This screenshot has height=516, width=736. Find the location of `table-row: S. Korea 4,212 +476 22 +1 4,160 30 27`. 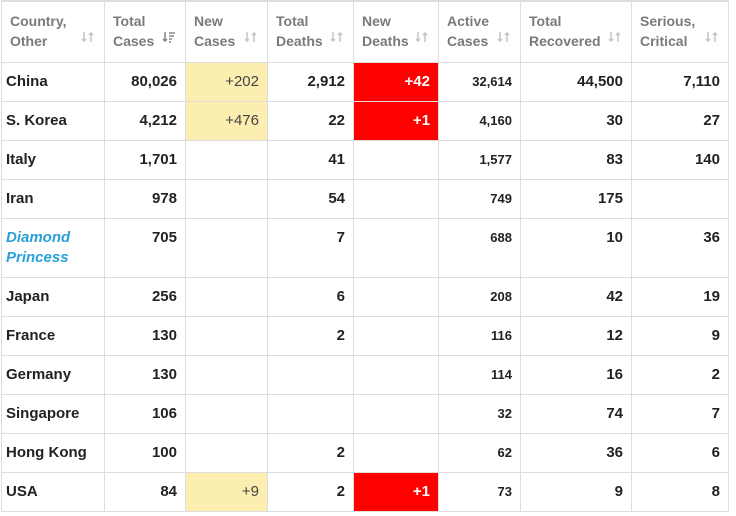

table-row: S. Korea 4,212 +476 22 +1 4,160 30 27 is located at coordinates (365, 120).